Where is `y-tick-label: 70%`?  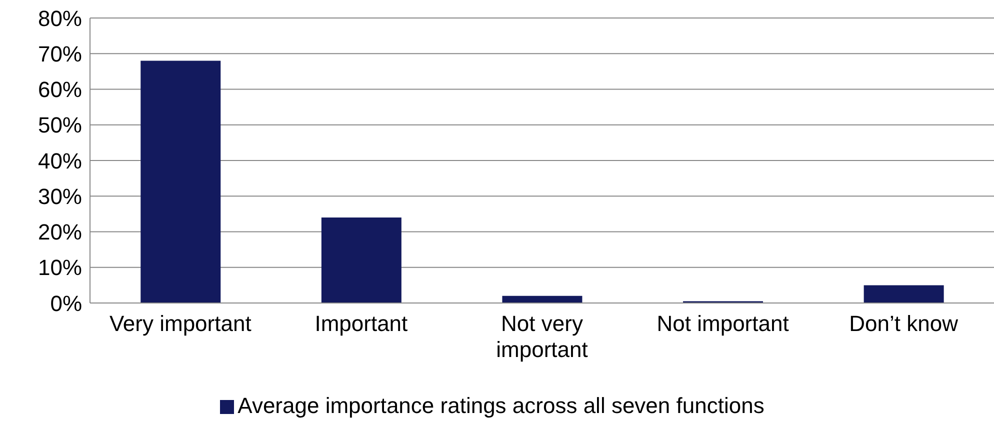
y-tick-label: 70% is located at coordinates (60, 53).